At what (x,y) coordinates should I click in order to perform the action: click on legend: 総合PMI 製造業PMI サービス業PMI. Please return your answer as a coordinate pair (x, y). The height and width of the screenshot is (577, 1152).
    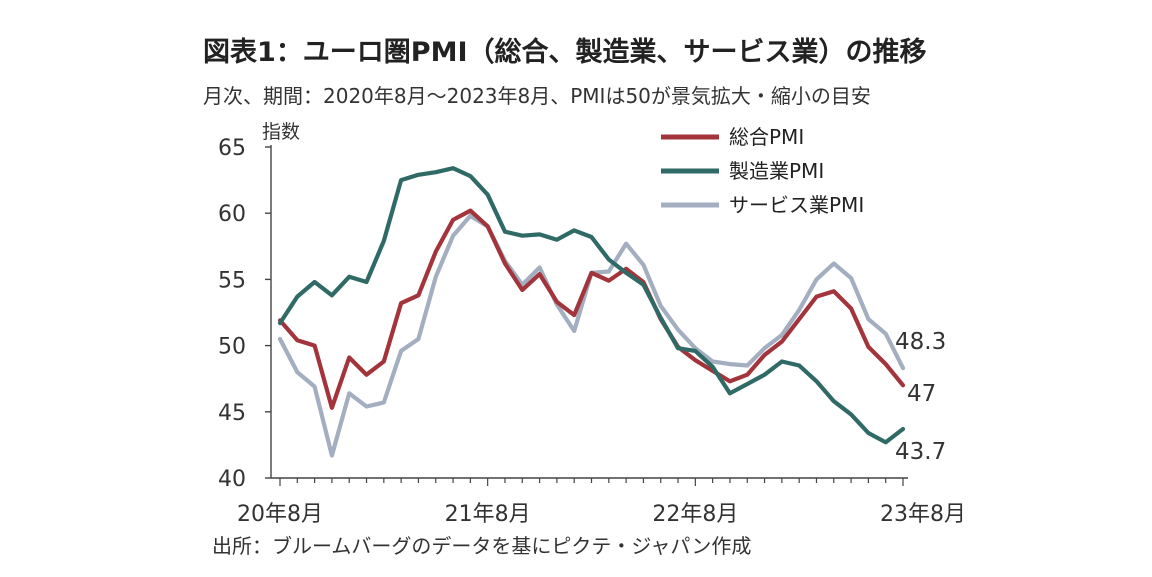
    Looking at the image, I should click on (762, 171).